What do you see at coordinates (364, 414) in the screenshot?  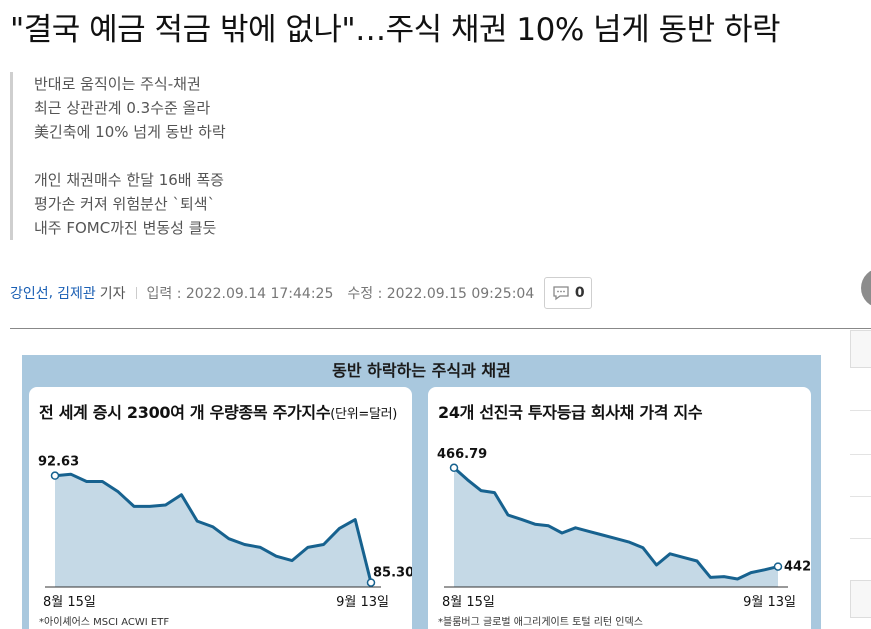 I see `stock-chart-unit: (단위=달러)` at bounding box center [364, 414].